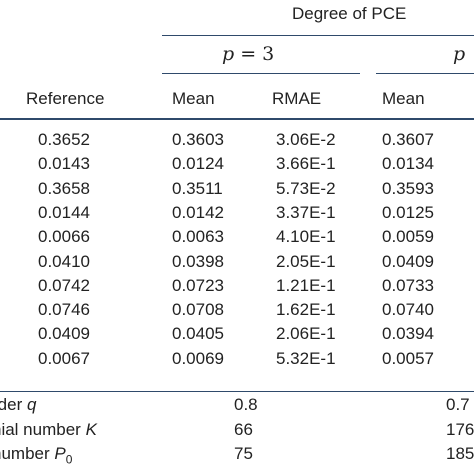  What do you see at coordinates (198, 139) in the screenshot?
I see `mean-cell: 0.3603` at bounding box center [198, 139].